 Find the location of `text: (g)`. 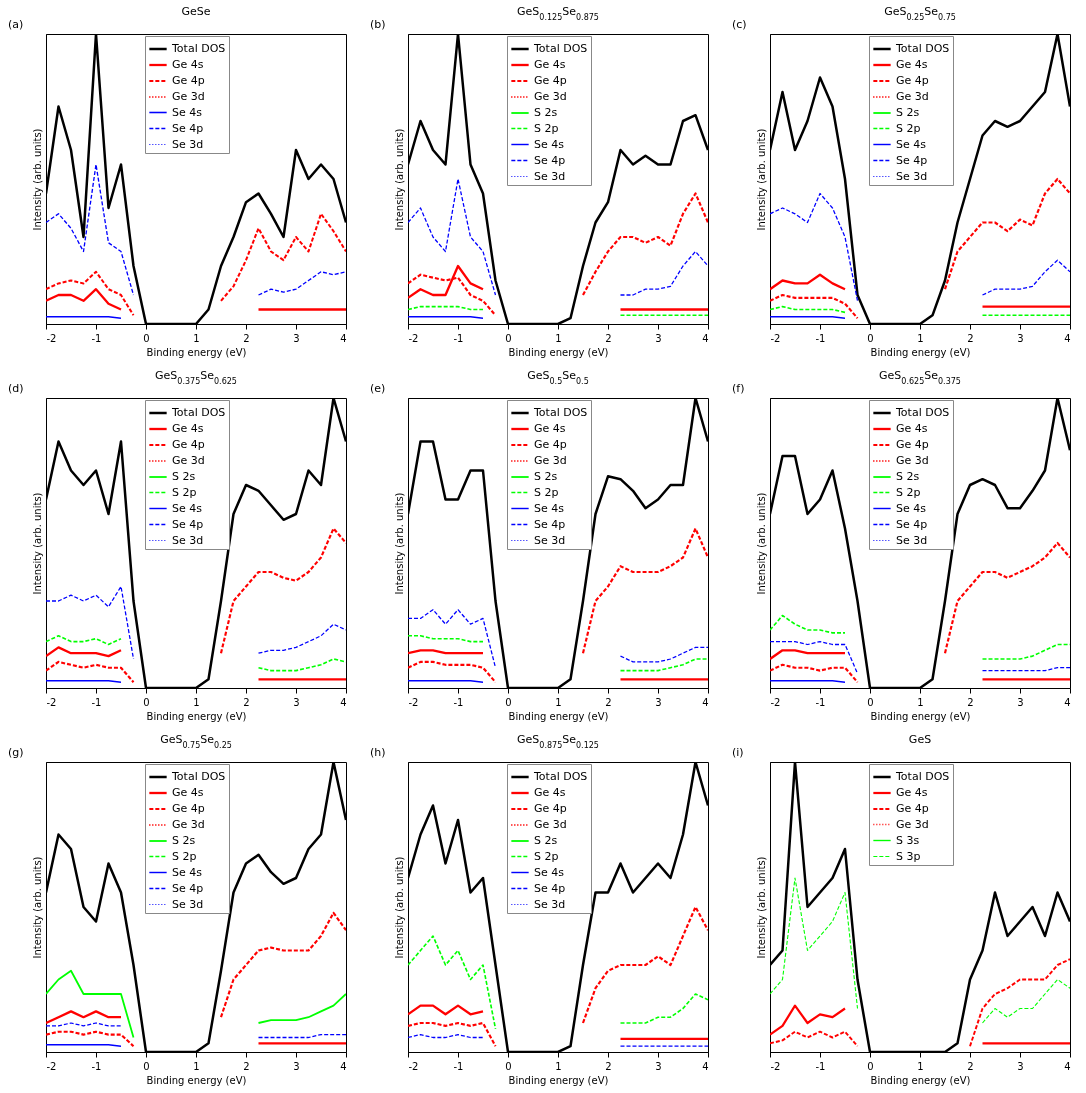

text: (g) is located at coordinates (16, 752).